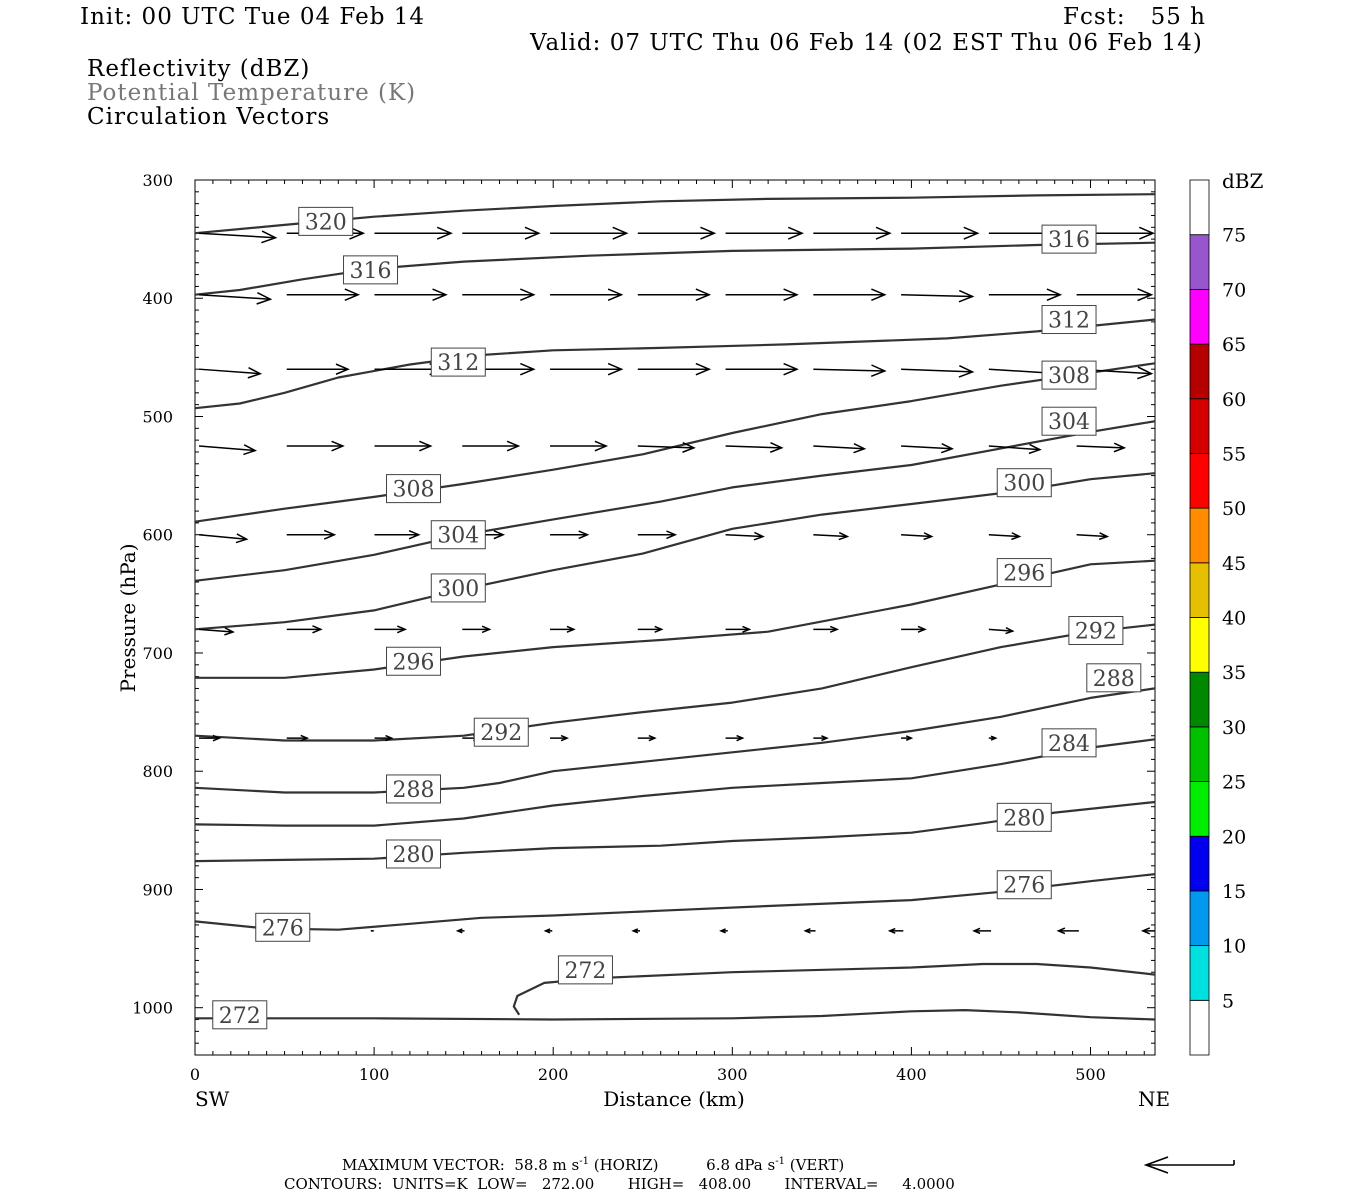  What do you see at coordinates (195, 1074) in the screenshot?
I see `x-tick-label: 0` at bounding box center [195, 1074].